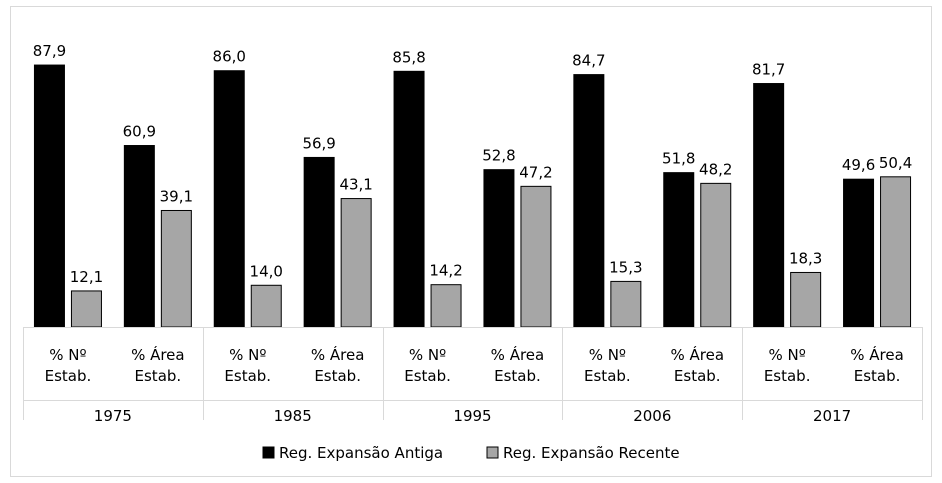  What do you see at coordinates (588, 61) in the screenshot?
I see `value-label: 84,7` at bounding box center [588, 61].